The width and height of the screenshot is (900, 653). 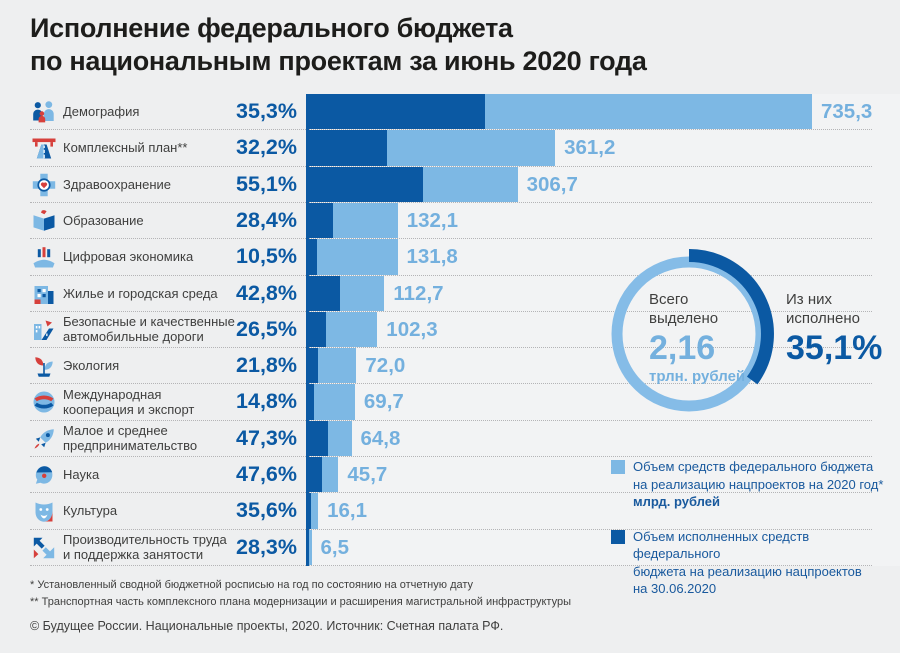 What do you see at coordinates (44, 330) in the screenshot?
I see `safe-roads-icon` at bounding box center [44, 330].